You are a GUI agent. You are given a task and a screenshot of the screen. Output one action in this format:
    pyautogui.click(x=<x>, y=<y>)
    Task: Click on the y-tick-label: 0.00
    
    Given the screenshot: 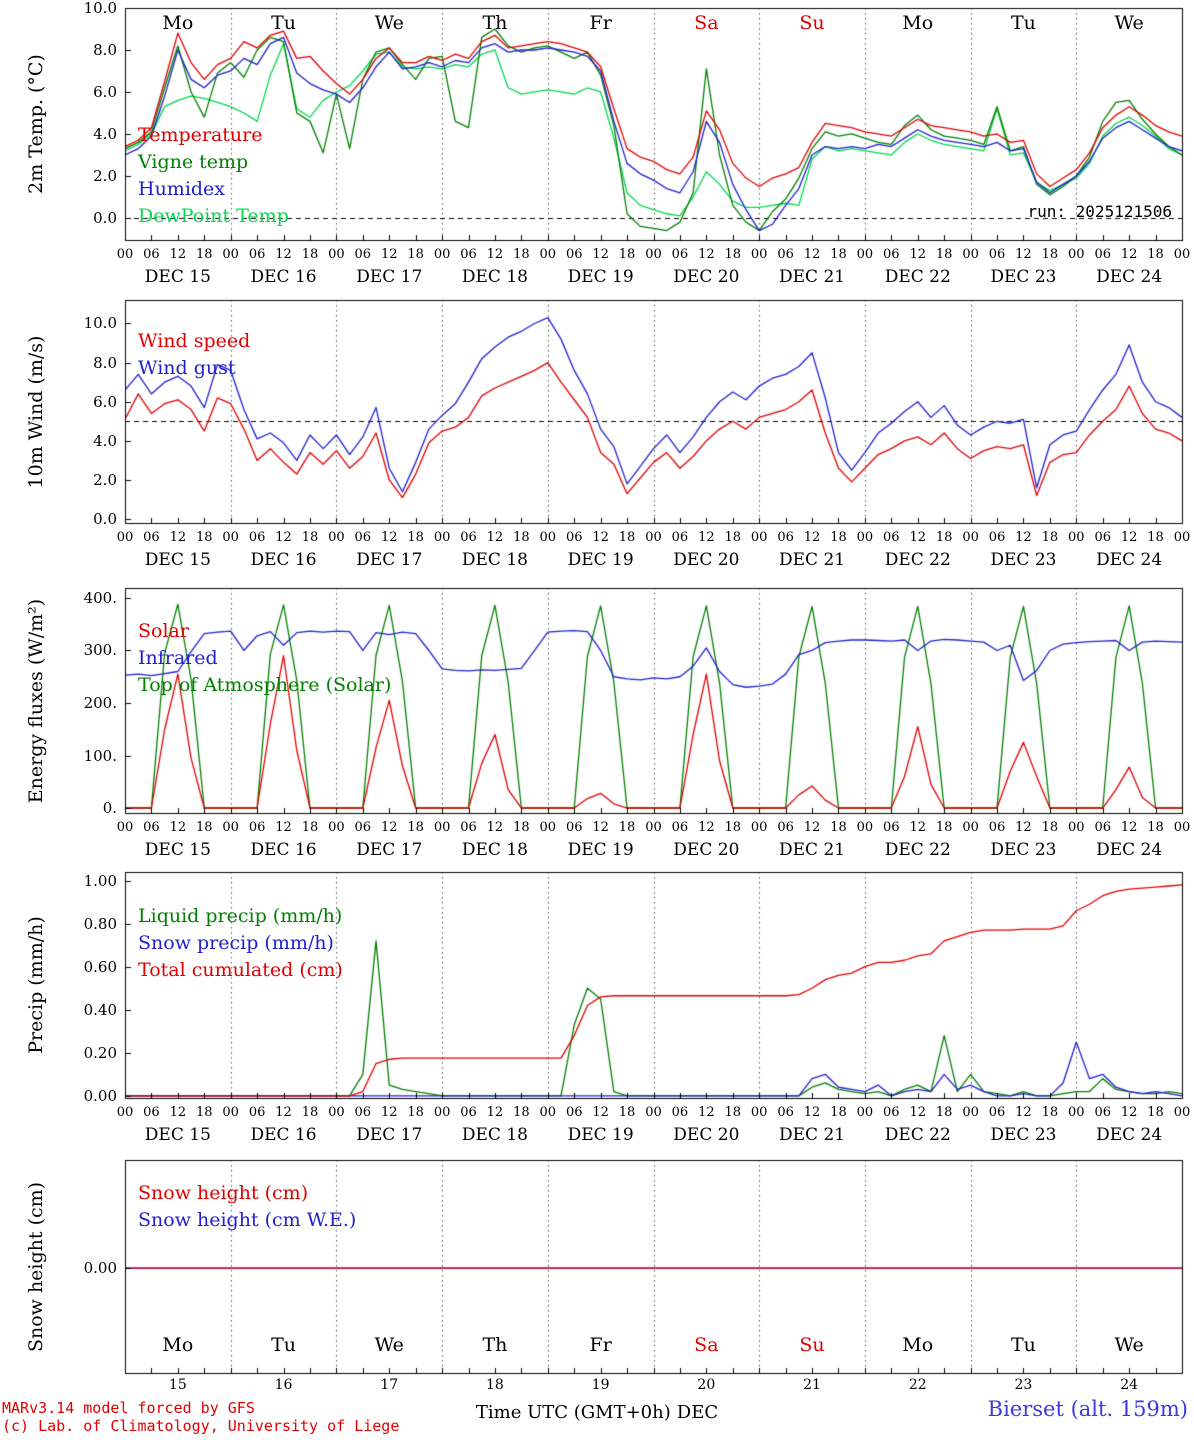 What is the action you would take?
    pyautogui.click(x=100, y=1268)
    